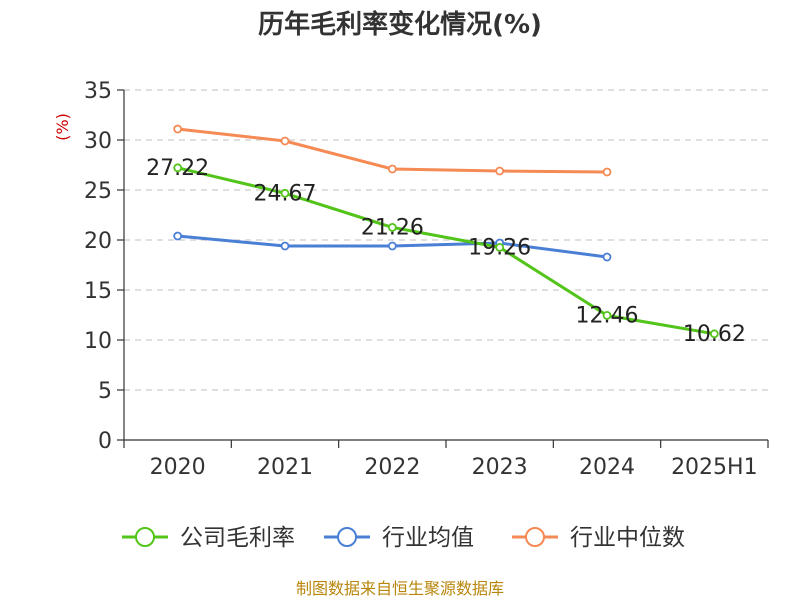  What do you see at coordinates (607, 467) in the screenshot?
I see `x-tick-label: 2024` at bounding box center [607, 467].